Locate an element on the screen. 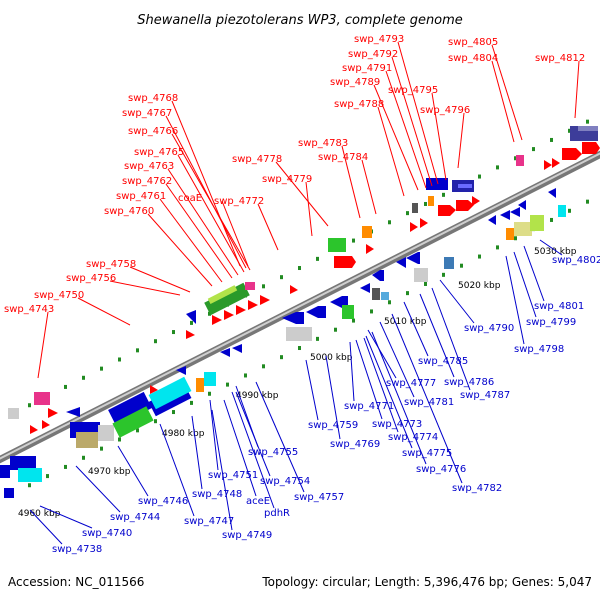  forward-gene-label: swp_4783 is located at coordinates (323, 143).